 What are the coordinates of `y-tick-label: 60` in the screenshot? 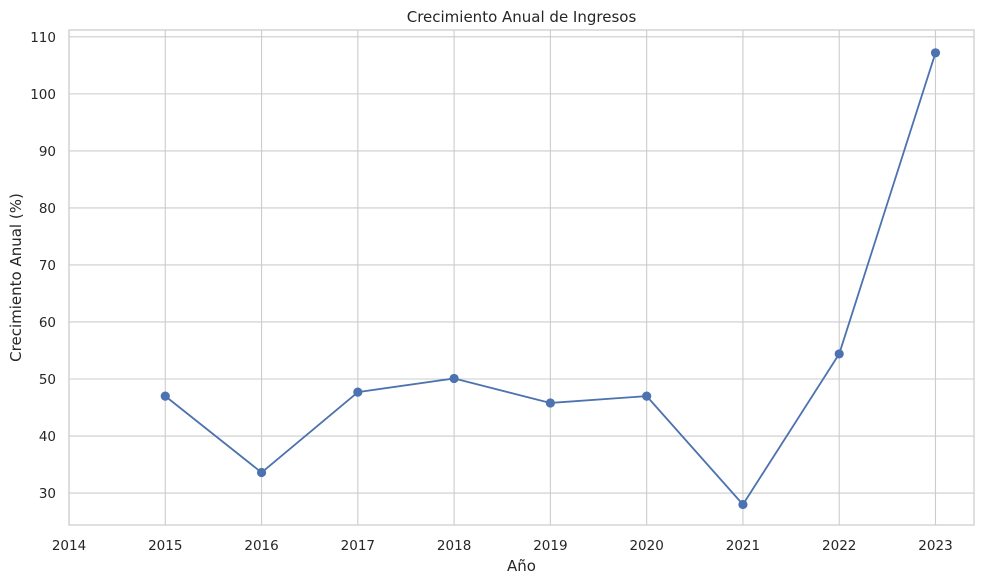 It's located at (47, 323).